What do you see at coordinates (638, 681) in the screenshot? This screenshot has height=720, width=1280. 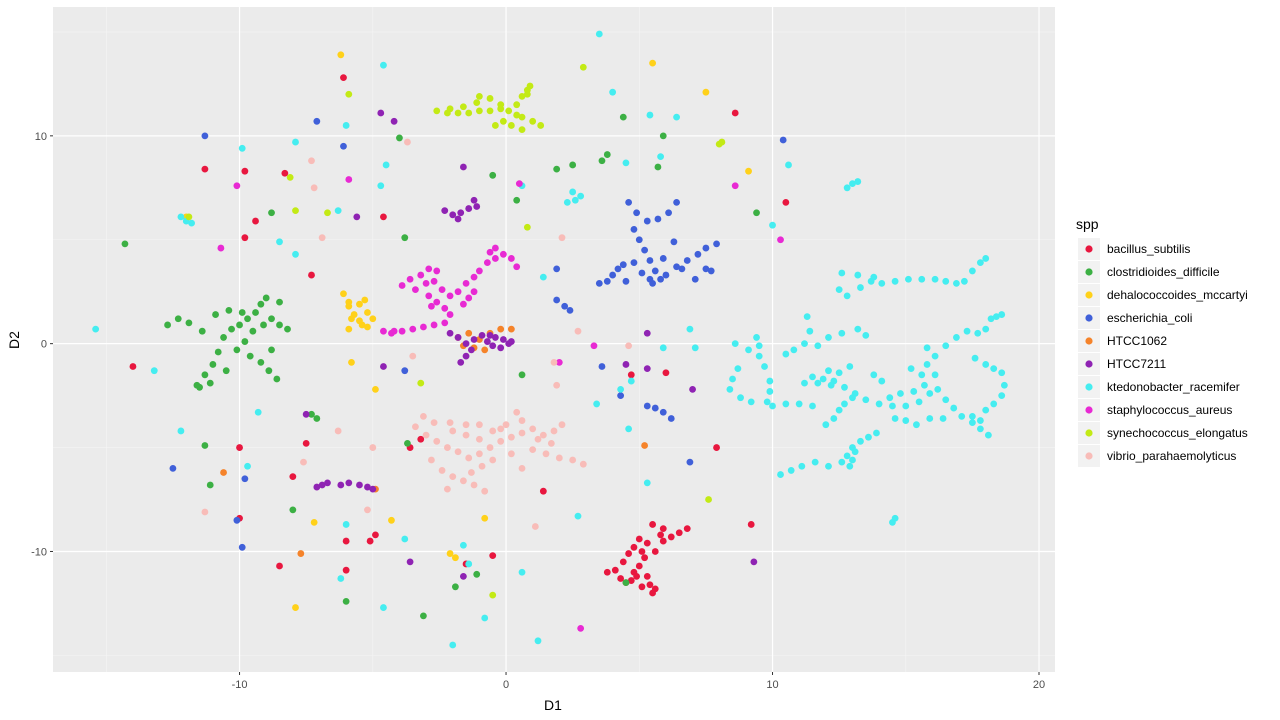 I see `x-axis: -10 0 10 20` at bounding box center [638, 681].